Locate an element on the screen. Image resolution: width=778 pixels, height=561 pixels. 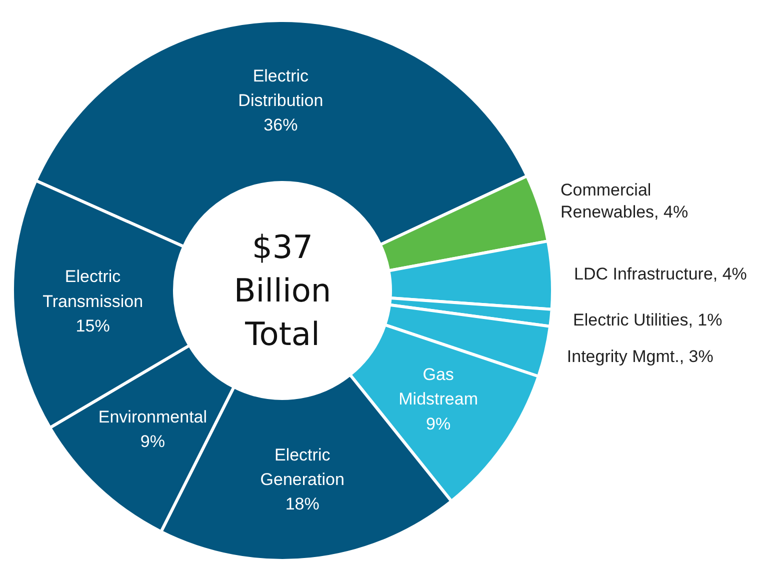
data-label: 18% is located at coordinates (302, 504).